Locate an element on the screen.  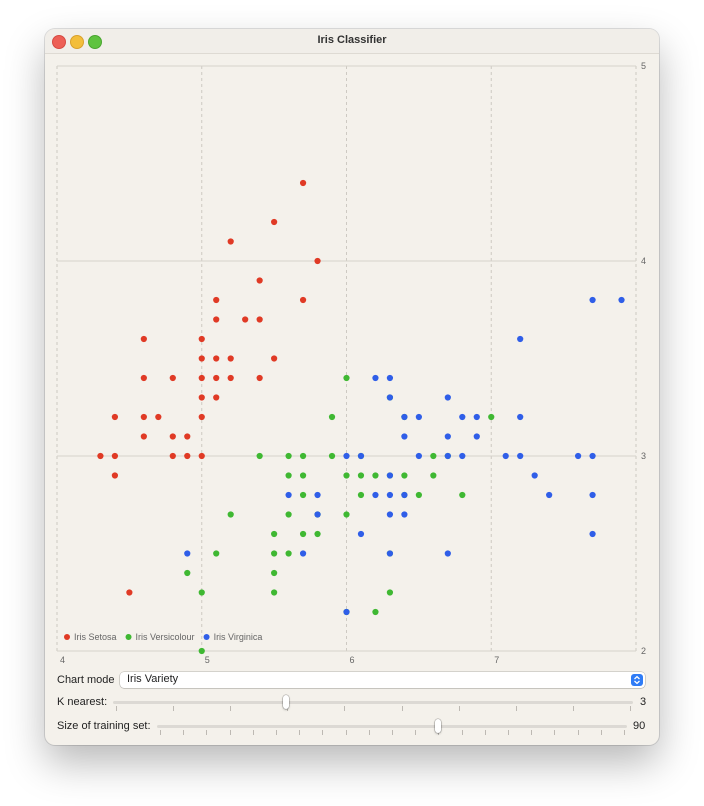
title-bar: Iris Classifier is located at coordinates (352, 41).